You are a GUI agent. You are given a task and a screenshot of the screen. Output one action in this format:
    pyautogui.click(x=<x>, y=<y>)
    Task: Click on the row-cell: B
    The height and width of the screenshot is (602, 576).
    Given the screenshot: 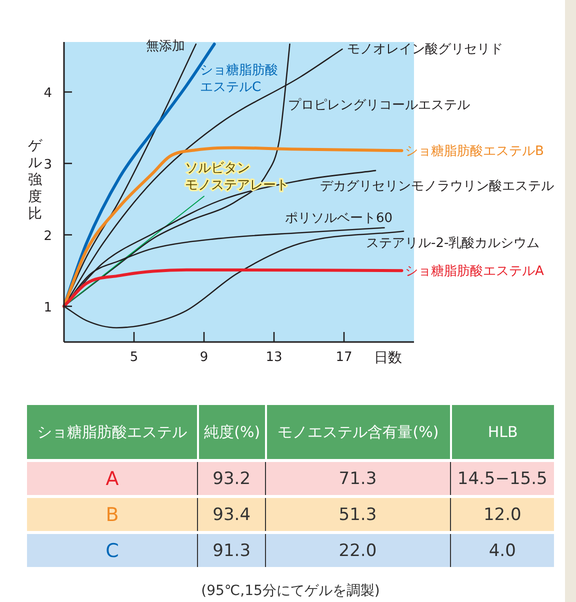 What is the action you would take?
    pyautogui.click(x=112, y=514)
    